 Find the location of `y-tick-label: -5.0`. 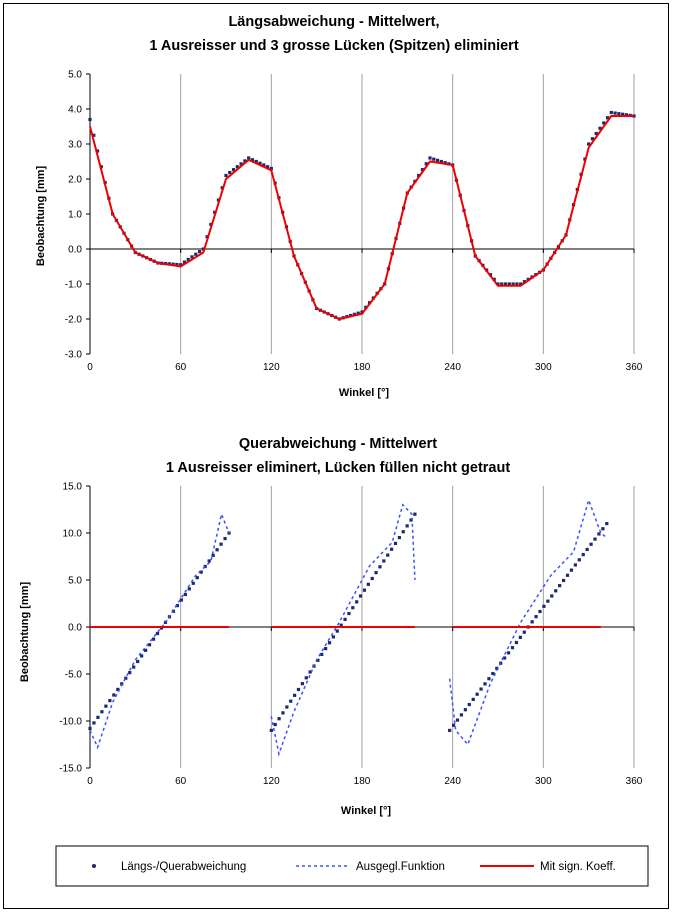

y-tick-label: -5.0 is located at coordinates (74, 675).